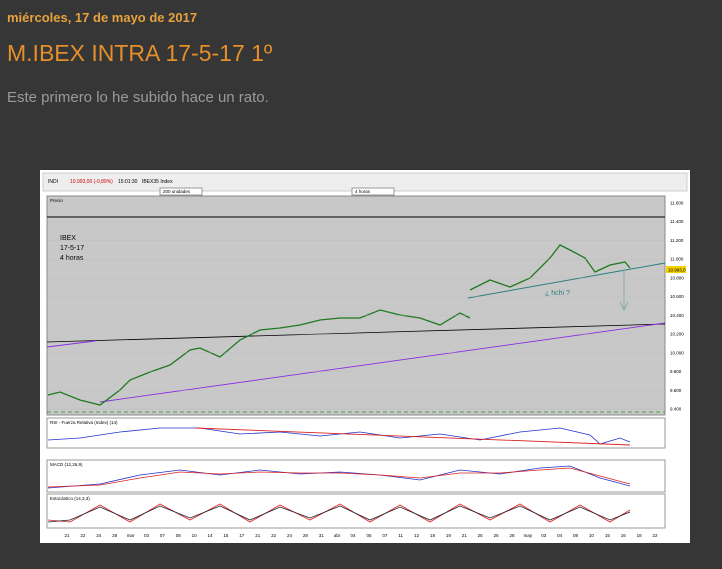  What do you see at coordinates (677, 334) in the screenshot?
I see `price-label: 10.200` at bounding box center [677, 334].